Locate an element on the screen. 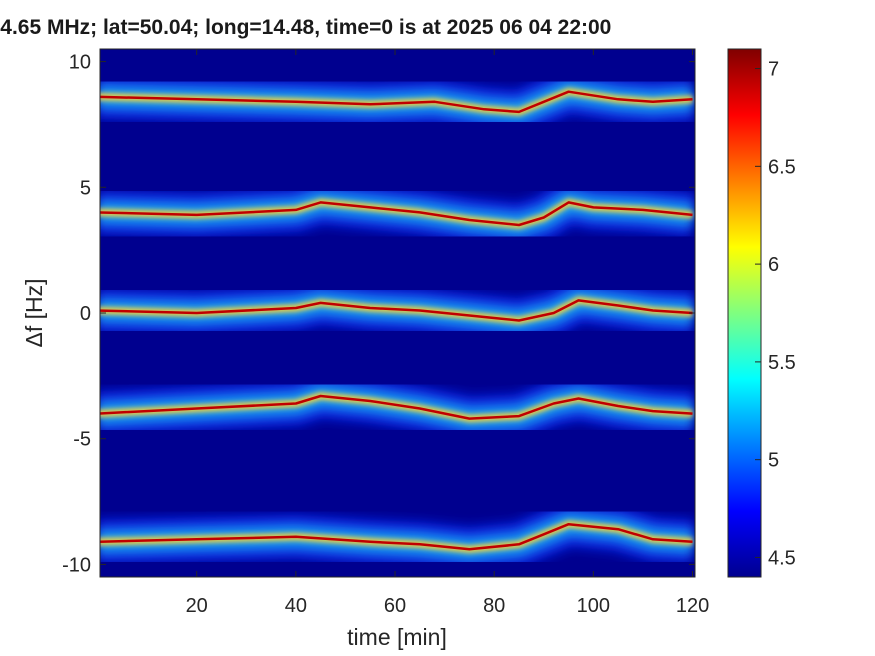  colorbar-tick-label: 7 is located at coordinates (773, 70).